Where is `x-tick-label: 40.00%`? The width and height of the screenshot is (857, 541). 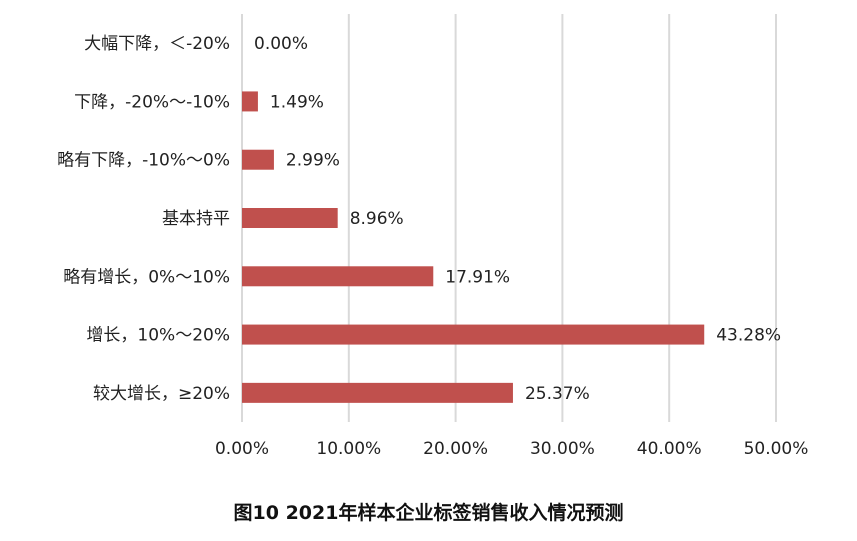
x-tick-label: 40.00% is located at coordinates (669, 449).